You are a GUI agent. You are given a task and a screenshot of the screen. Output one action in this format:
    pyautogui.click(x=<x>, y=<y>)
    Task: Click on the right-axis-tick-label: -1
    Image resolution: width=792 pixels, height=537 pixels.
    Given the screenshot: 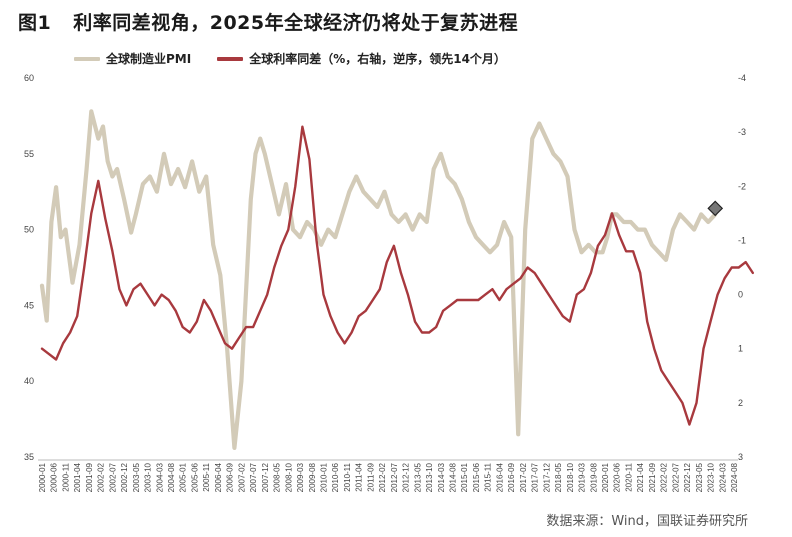 What is the action you would take?
    pyautogui.click(x=742, y=240)
    